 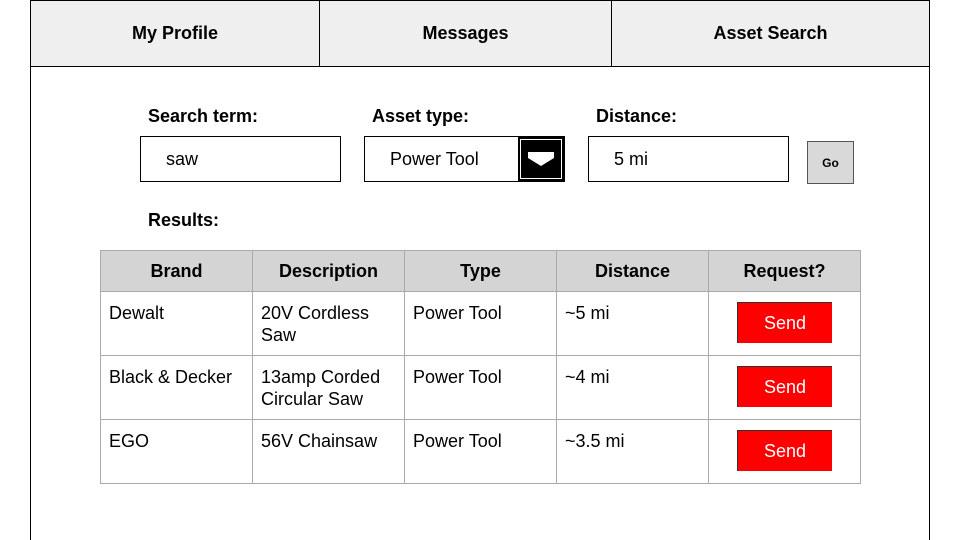 What do you see at coordinates (176, 271) in the screenshot?
I see `column-header-brand: Brand` at bounding box center [176, 271].